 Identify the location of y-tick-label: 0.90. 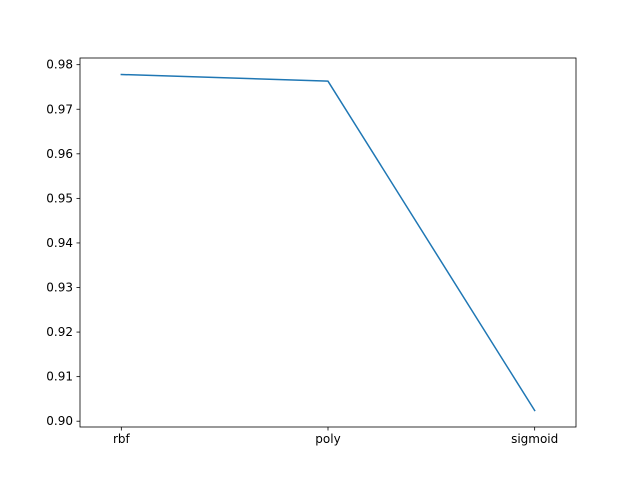
(59, 421).